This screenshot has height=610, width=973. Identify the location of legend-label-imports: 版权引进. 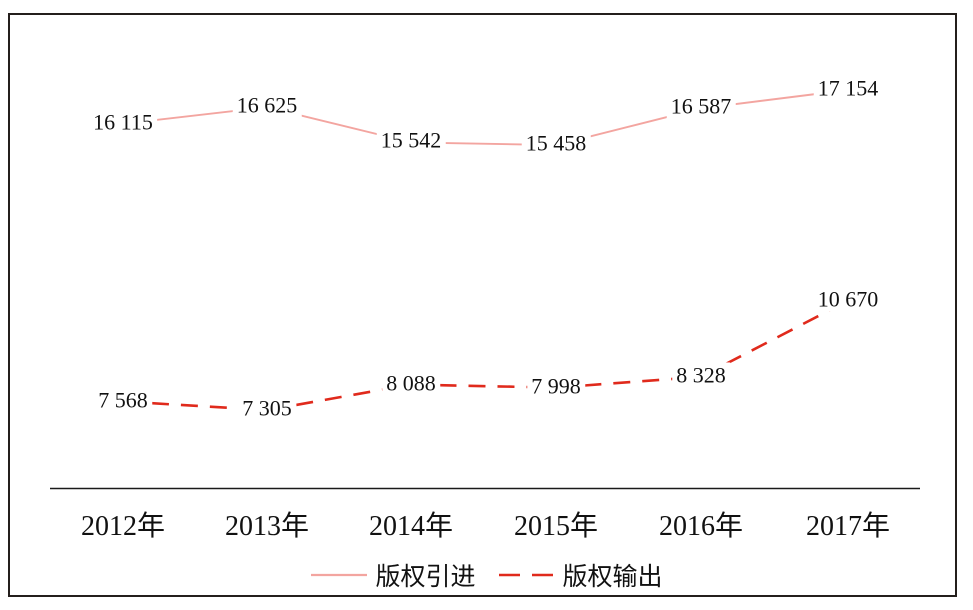
(425, 577).